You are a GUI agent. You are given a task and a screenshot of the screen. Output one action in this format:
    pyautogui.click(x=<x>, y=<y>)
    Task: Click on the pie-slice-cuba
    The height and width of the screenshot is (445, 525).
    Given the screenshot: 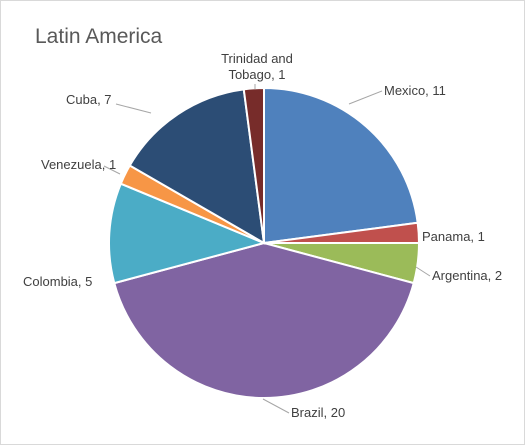 What is the action you would take?
    pyautogui.click(x=197, y=166)
    